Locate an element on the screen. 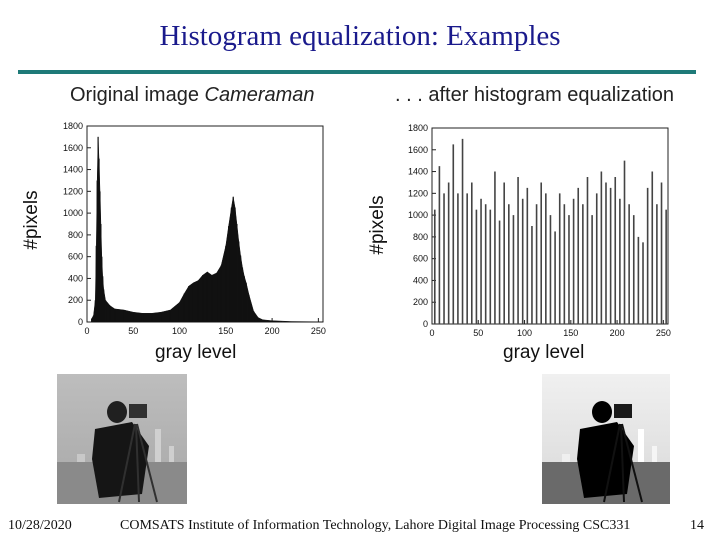 The width and height of the screenshot is (720, 540). cameraman-original-image is located at coordinates (122, 439).